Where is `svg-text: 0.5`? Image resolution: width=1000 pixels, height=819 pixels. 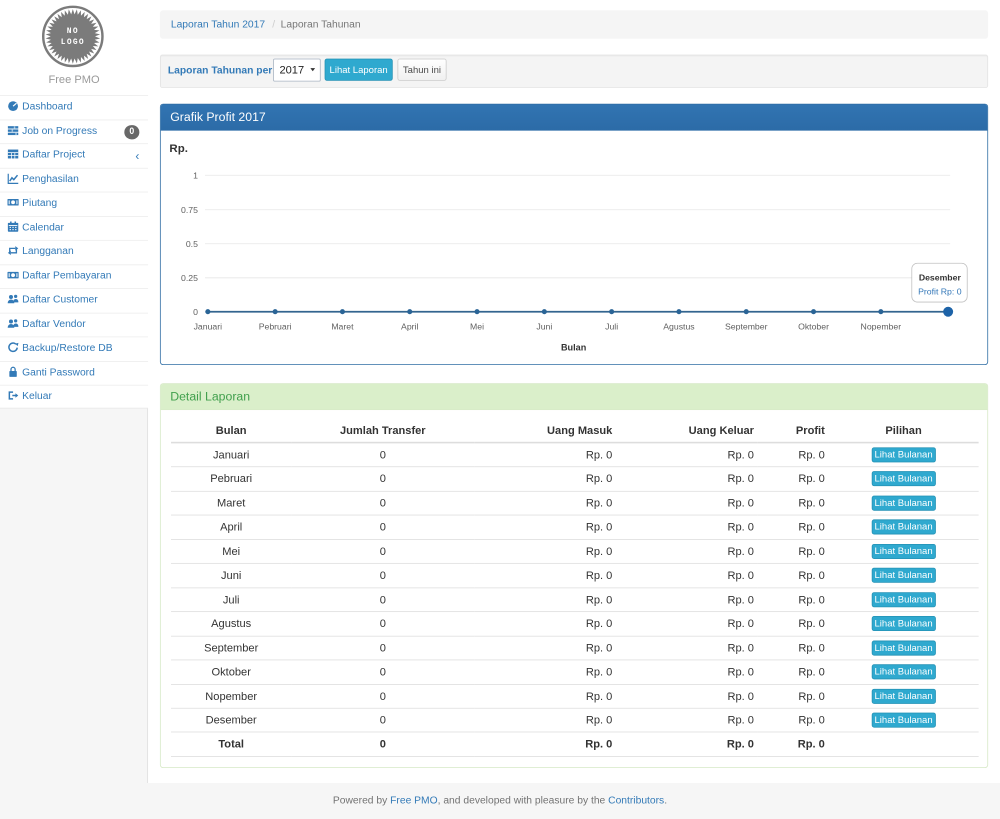 svg-text: 0.5 is located at coordinates (192, 244).